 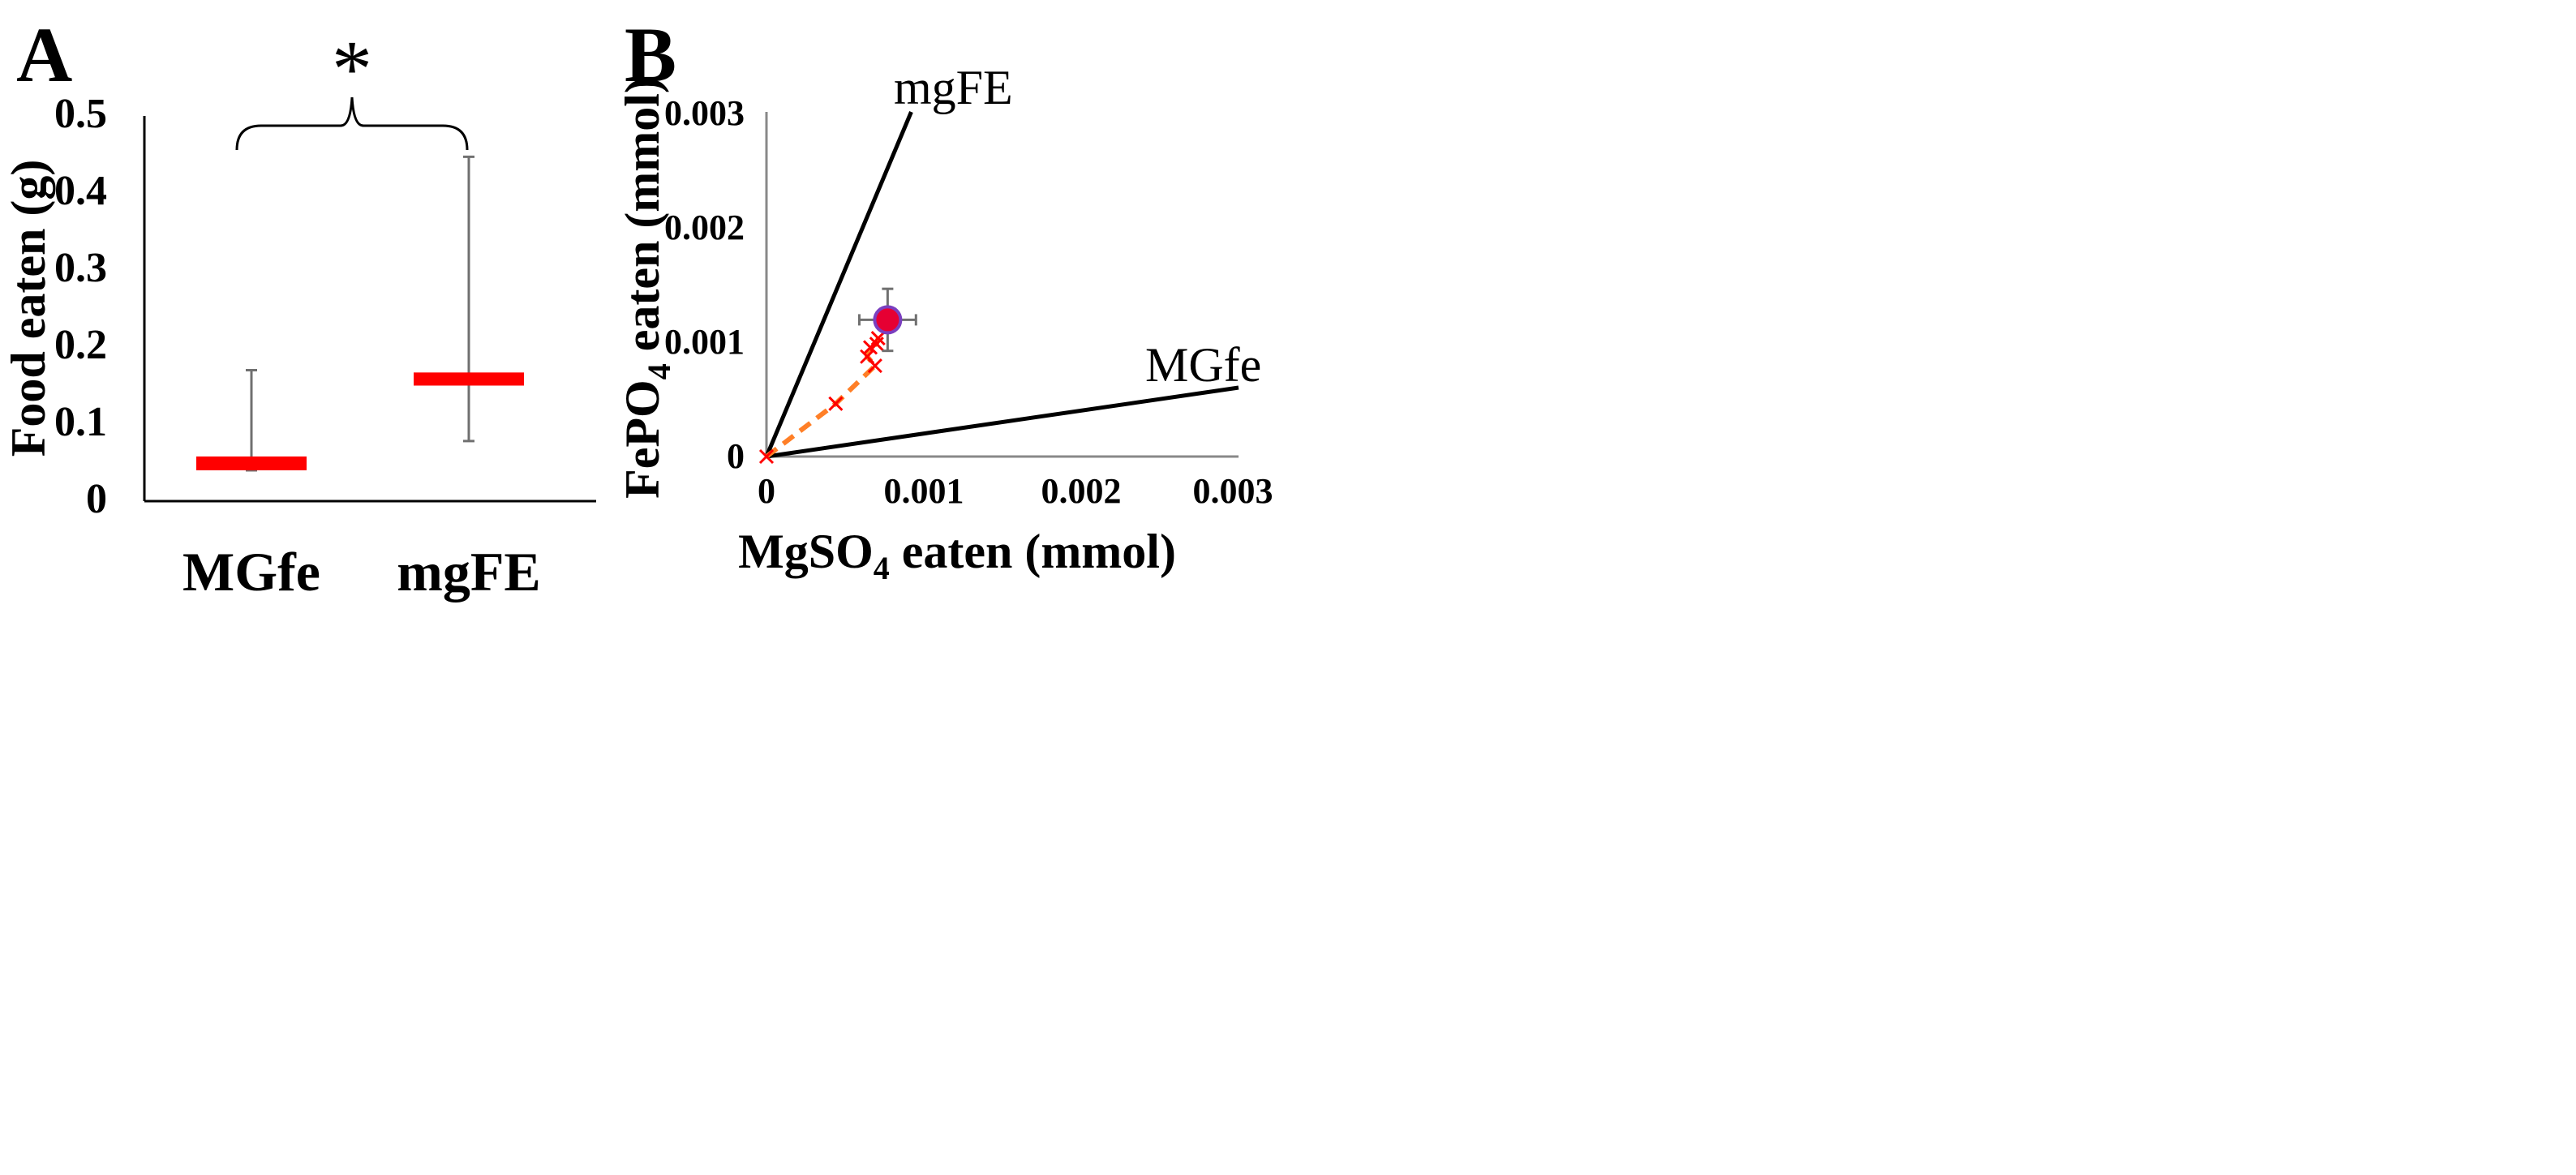 What do you see at coordinates (352, 123) in the screenshot?
I see `panel-a-significance-bracket` at bounding box center [352, 123].